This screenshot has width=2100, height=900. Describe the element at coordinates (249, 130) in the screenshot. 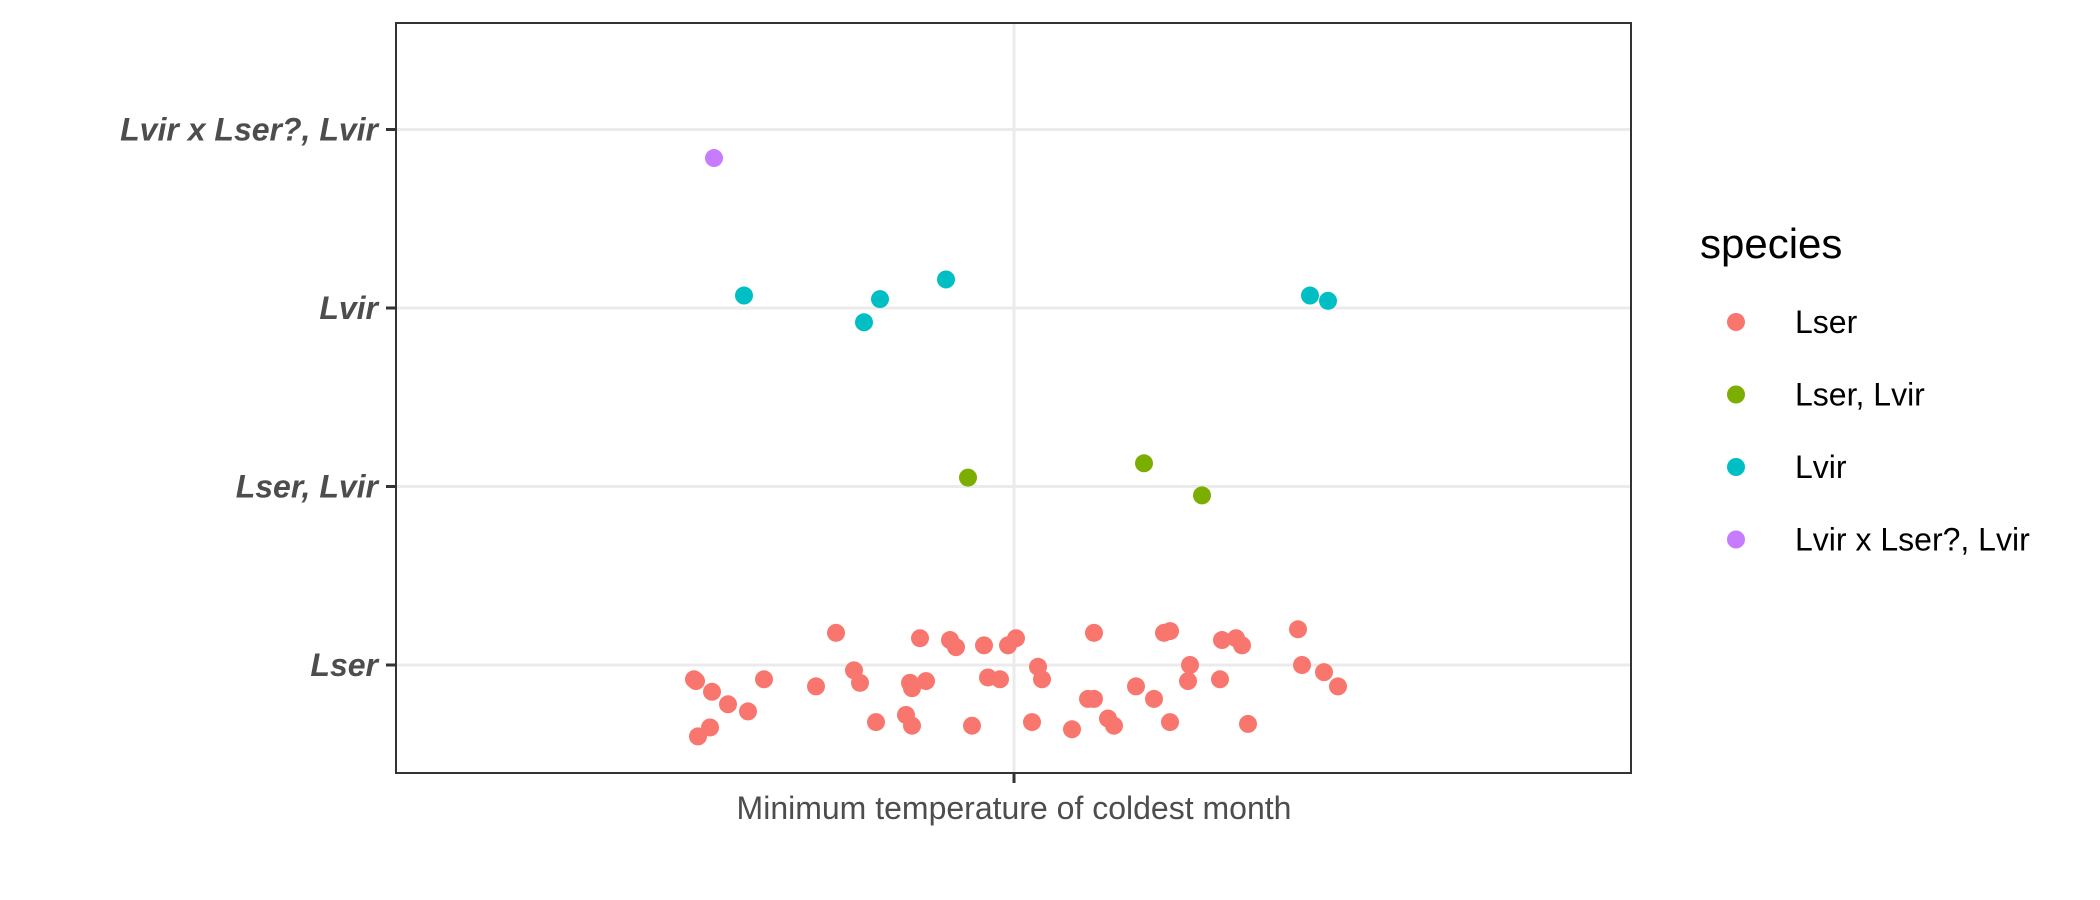

I see `y-tick-label: Lvir x Lser?, Lvir` at that location.